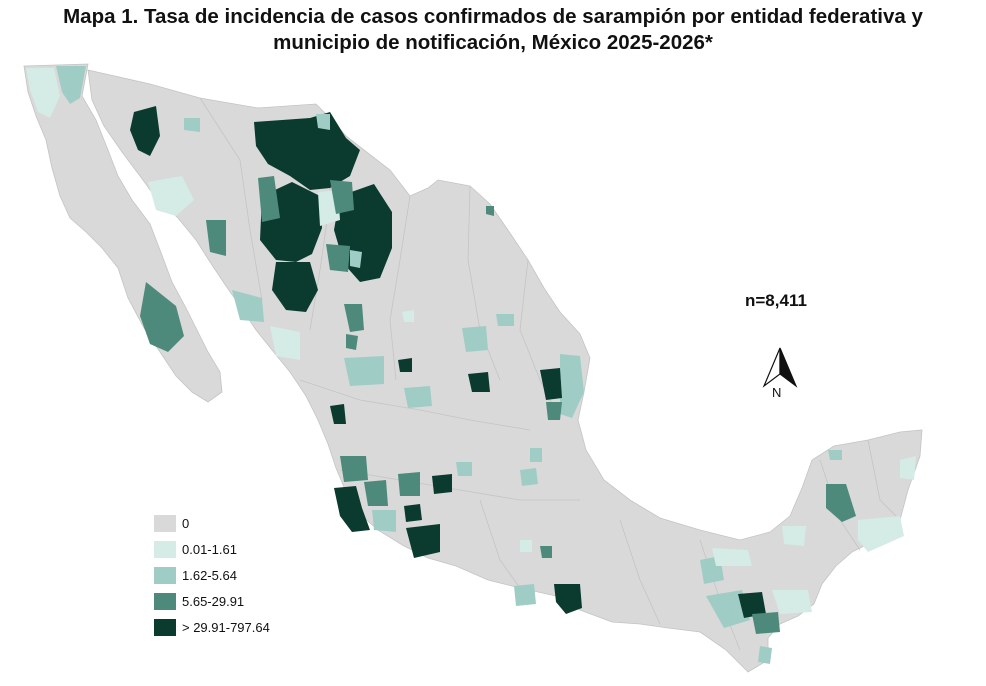 The width and height of the screenshot is (986, 686). I want to click on region-tamaulipas-north, so click(490, 211).